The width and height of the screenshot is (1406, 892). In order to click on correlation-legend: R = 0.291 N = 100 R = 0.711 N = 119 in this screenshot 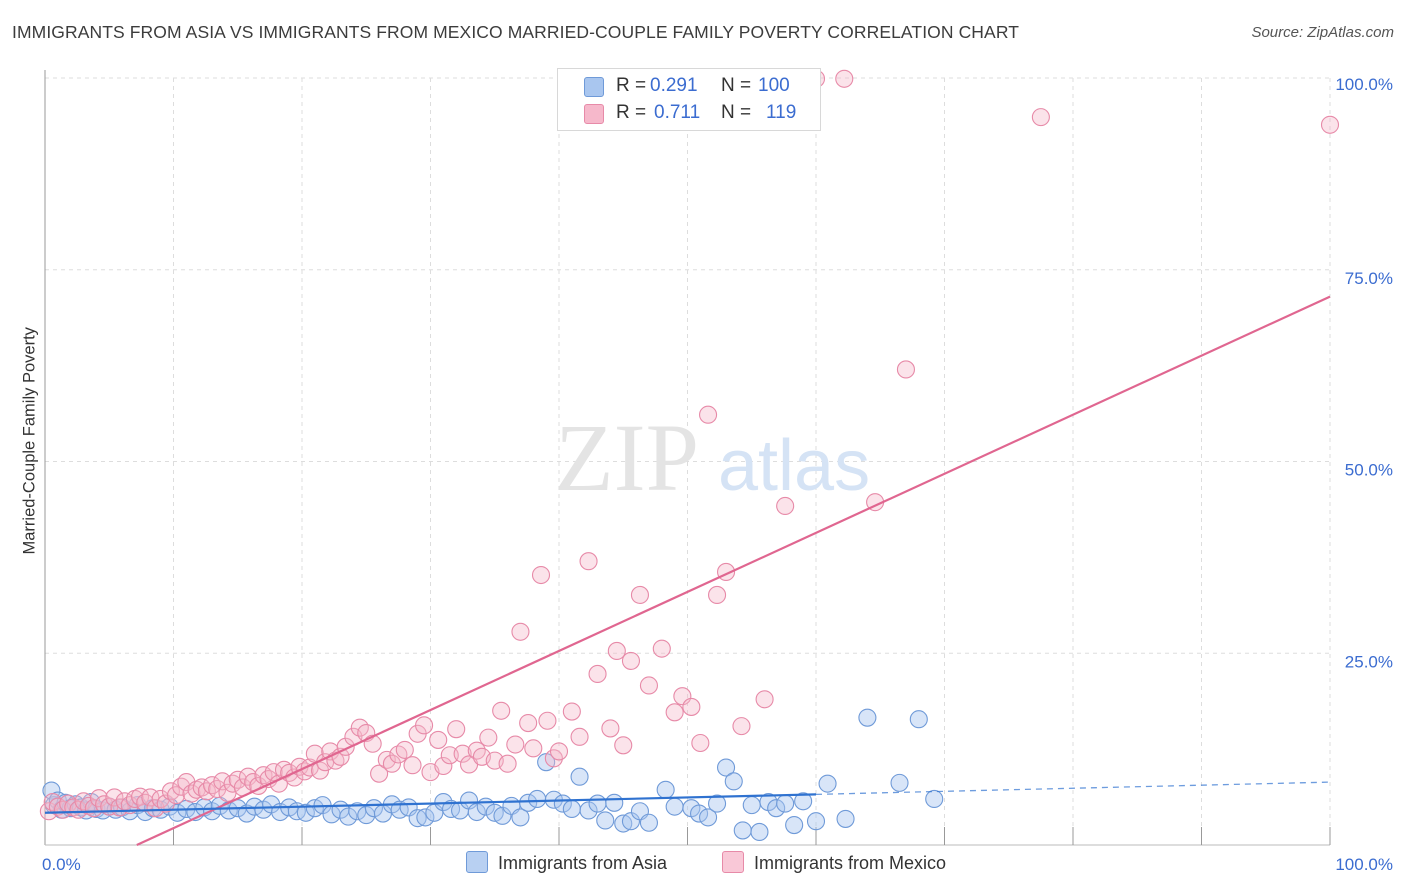, I will do `click(689, 99)`.